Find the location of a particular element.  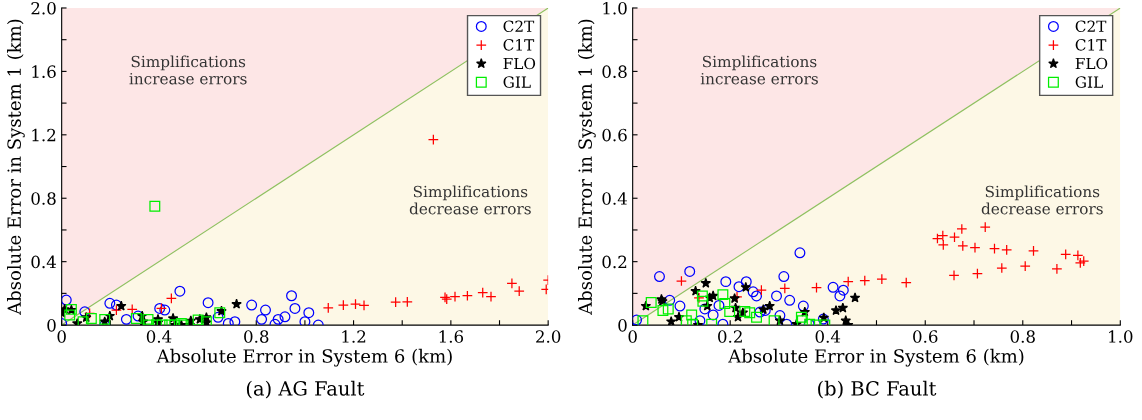

text: (a) AG Fault is located at coordinates (305, 389).